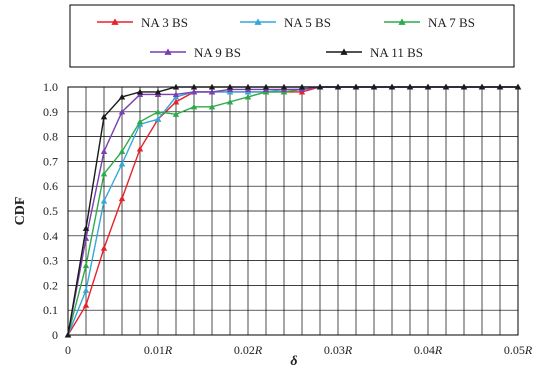 The image size is (542, 372). What do you see at coordinates (50, 236) in the screenshot?
I see `y-tick-label: 0.4` at bounding box center [50, 236].